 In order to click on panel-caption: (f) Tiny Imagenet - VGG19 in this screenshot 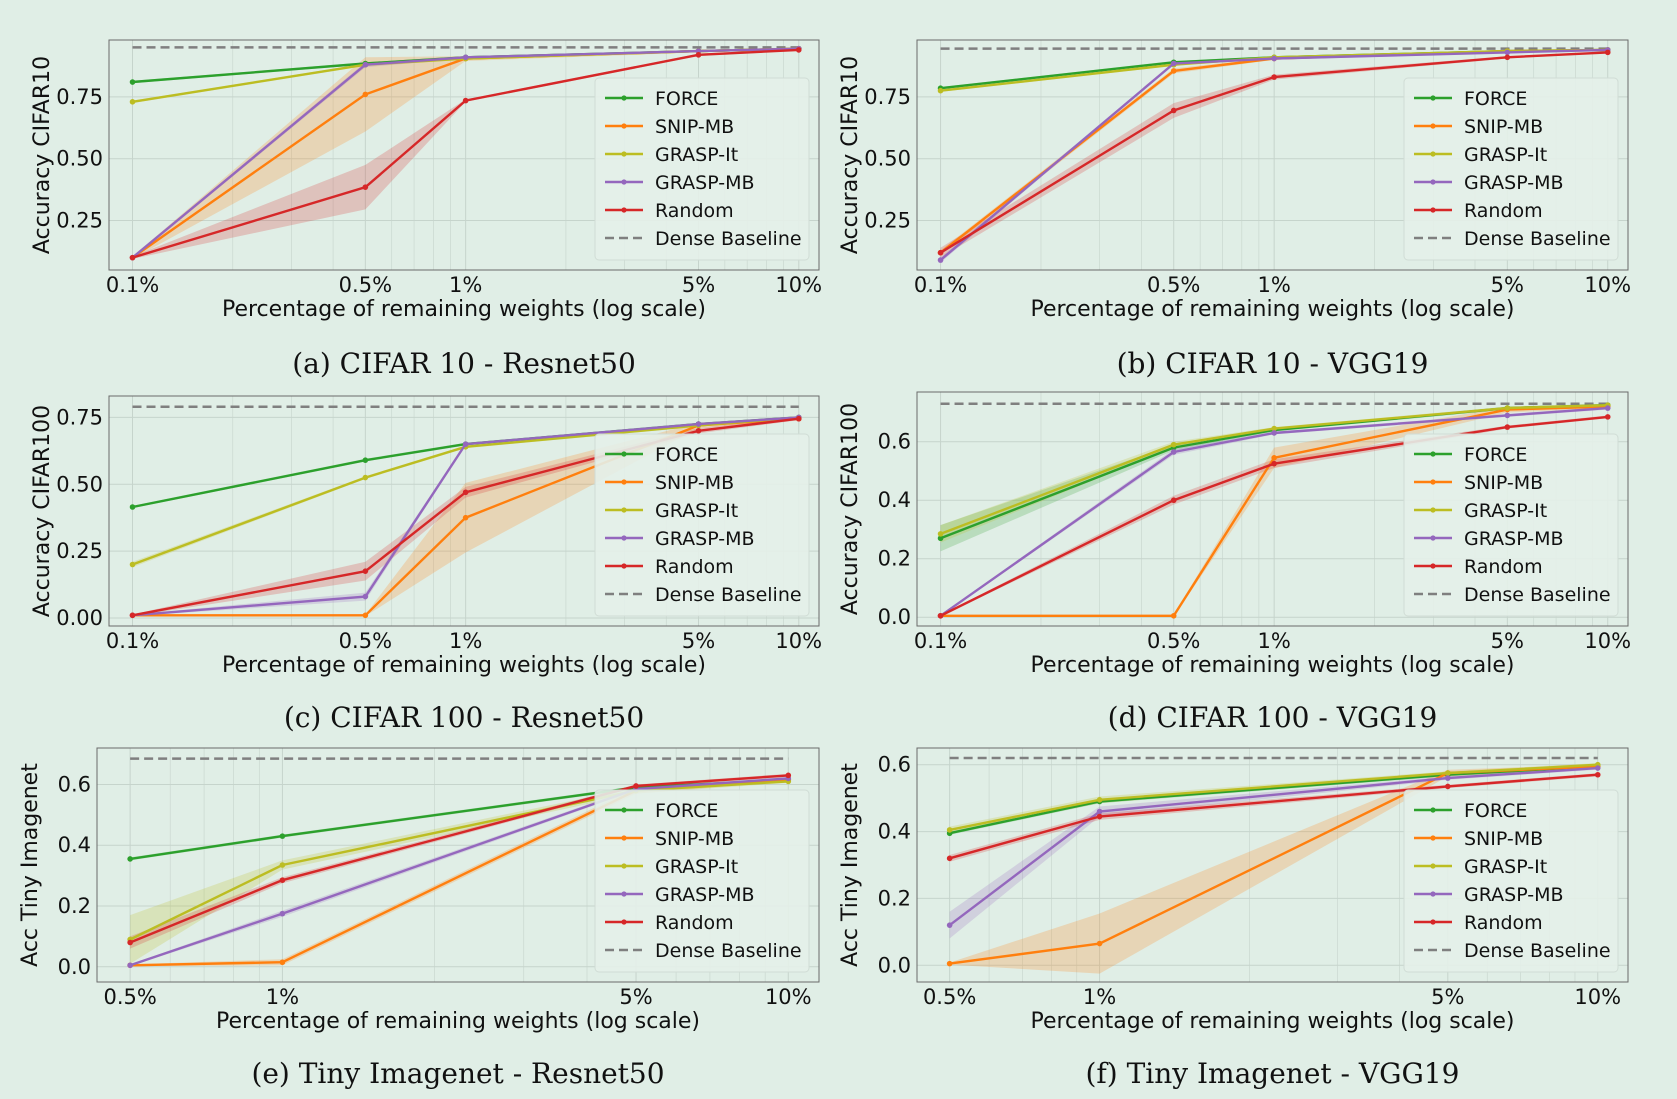, I will do `click(1273, 1073)`.